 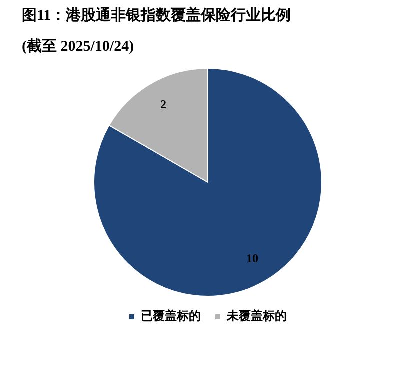 What do you see at coordinates (256, 316) in the screenshot?
I see `legend-label: 未覆盖标的` at bounding box center [256, 316].